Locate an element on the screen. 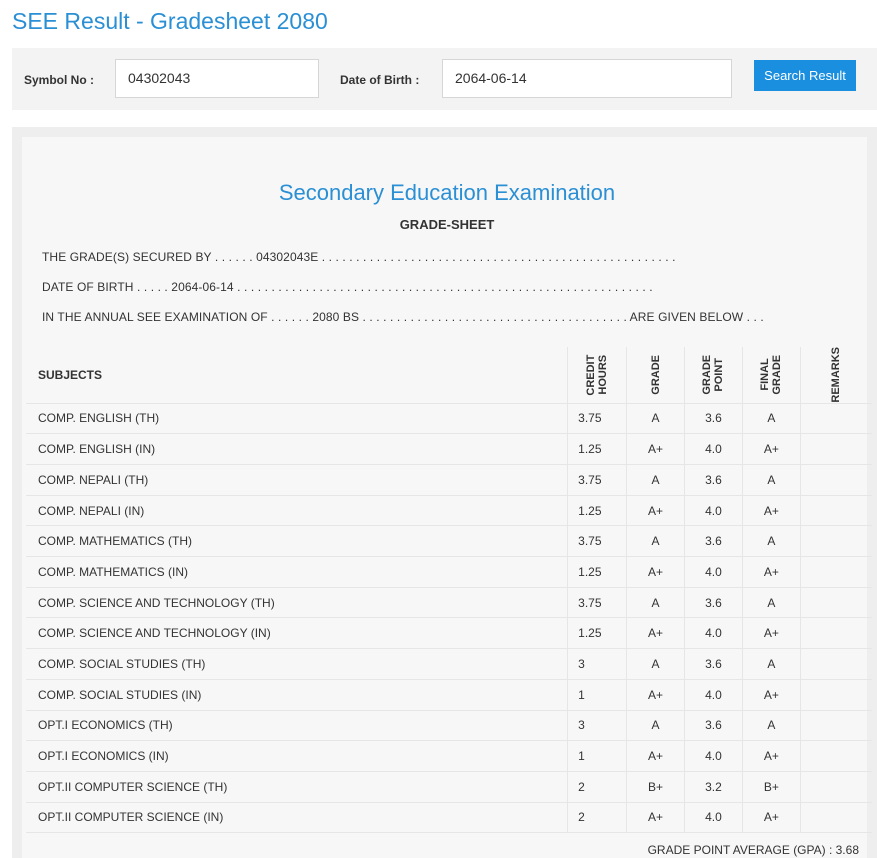  table-row: COMP. SOCIAL STUDIES (IN) 1 A+ 4.0 A+ is located at coordinates (449, 695).